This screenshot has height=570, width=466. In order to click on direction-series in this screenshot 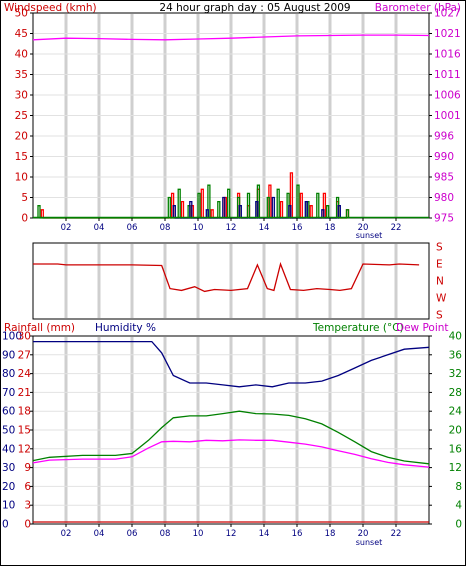, I will do `click(226, 277)`.